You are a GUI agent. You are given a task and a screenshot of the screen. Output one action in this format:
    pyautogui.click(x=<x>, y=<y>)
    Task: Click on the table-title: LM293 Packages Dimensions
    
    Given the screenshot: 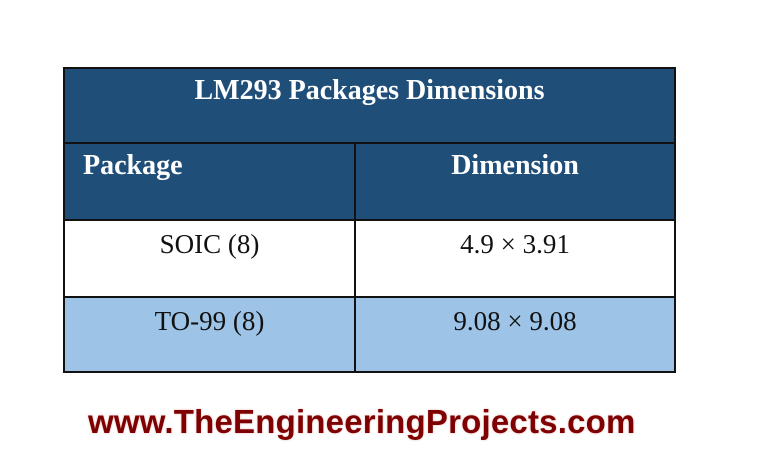 What is the action you would take?
    pyautogui.click(x=369, y=90)
    